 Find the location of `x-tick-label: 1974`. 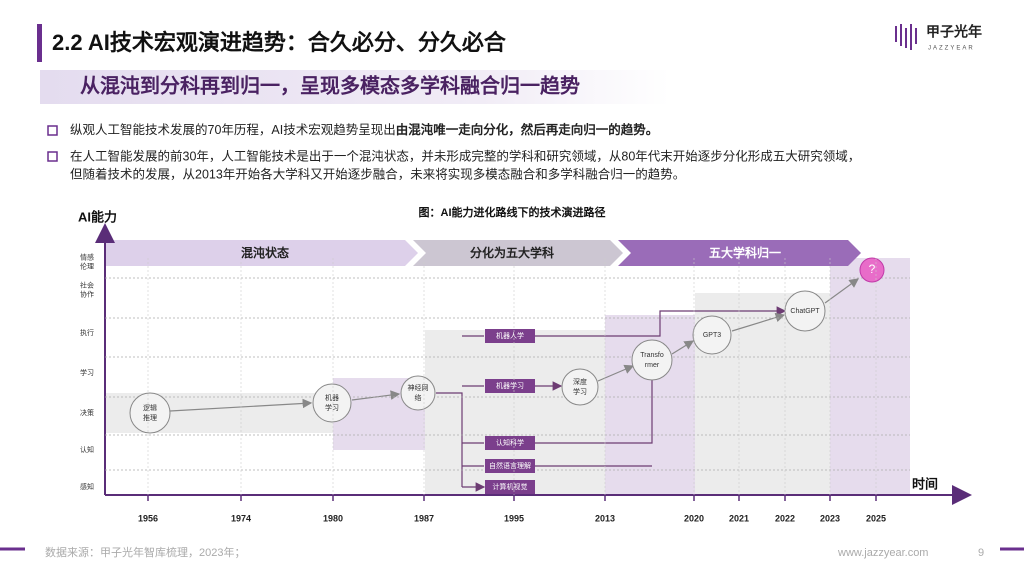

x-tick-label: 1974 is located at coordinates (241, 518).